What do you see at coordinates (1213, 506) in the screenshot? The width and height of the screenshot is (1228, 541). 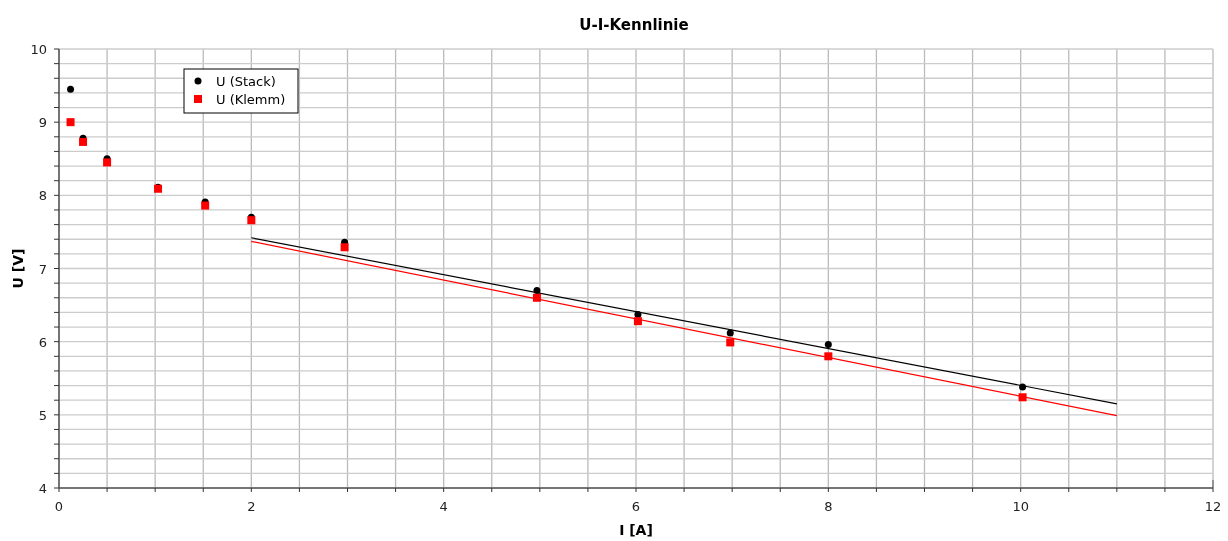 I see `x-tick-label: 12` at bounding box center [1213, 506].